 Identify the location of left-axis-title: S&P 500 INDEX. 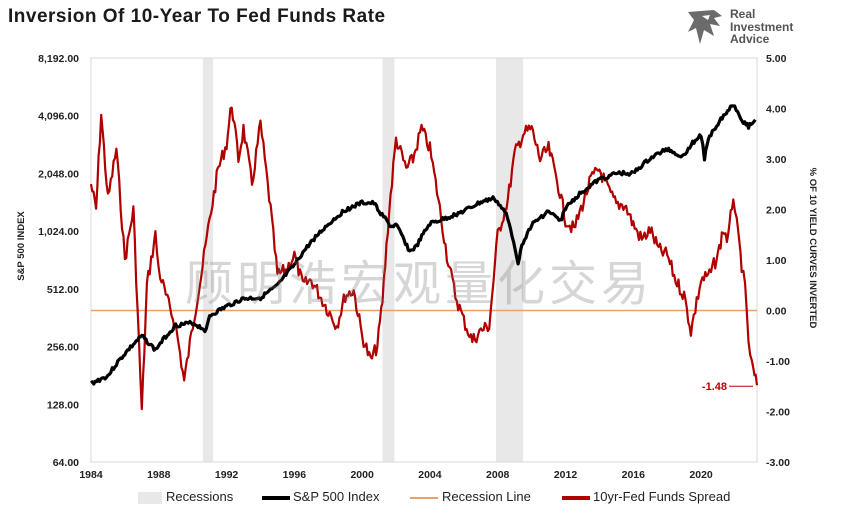
(21, 246).